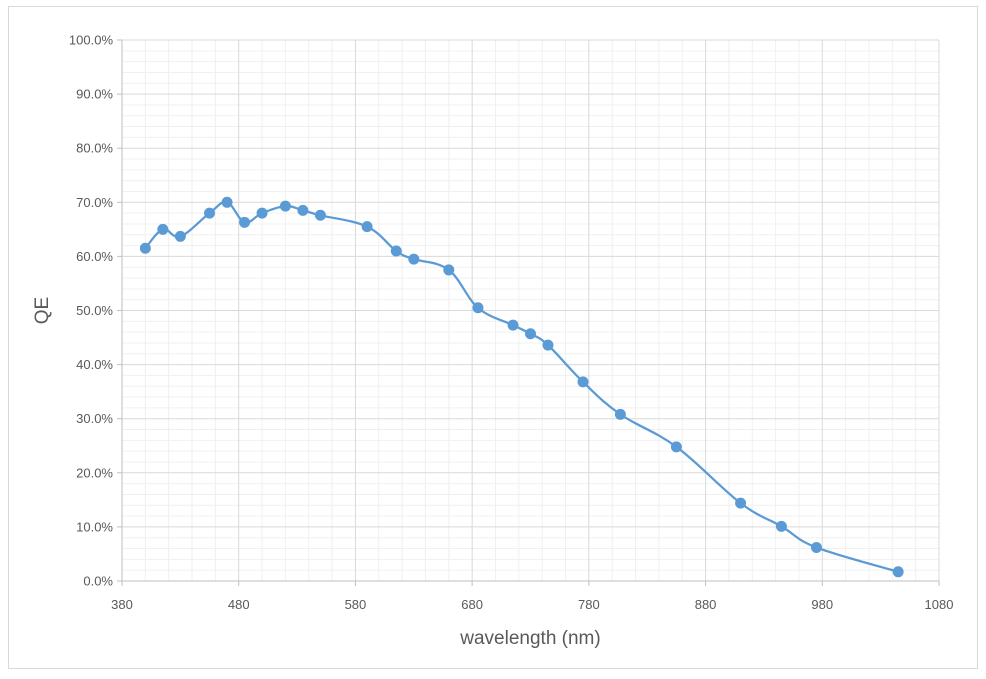 The width and height of the screenshot is (986, 679). Describe the element at coordinates (94, 472) in the screenshot. I see `y-tick-label: 20.0%` at that location.